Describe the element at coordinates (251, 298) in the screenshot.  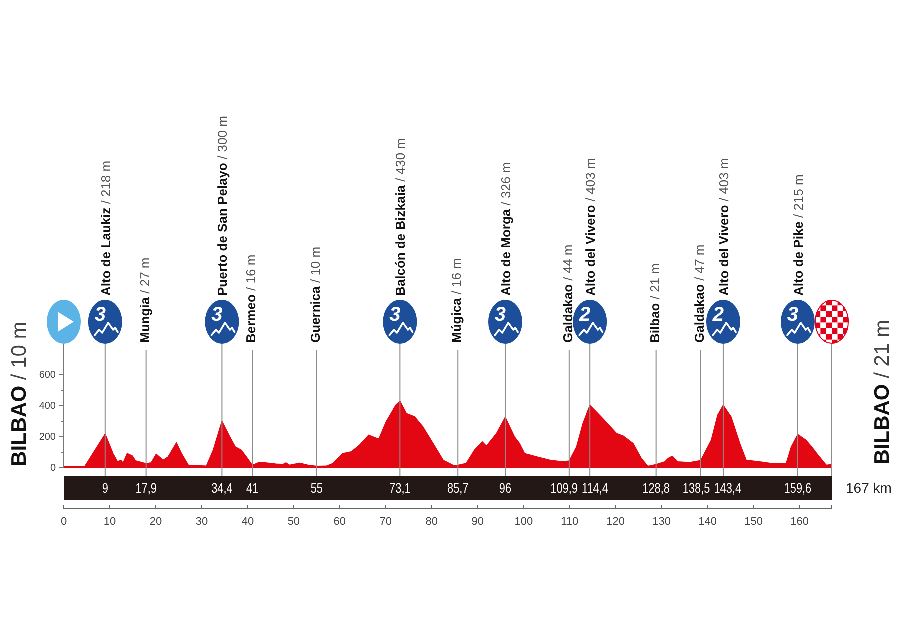
I see `ref-line-label: Bermeo / 16 m` at that location.